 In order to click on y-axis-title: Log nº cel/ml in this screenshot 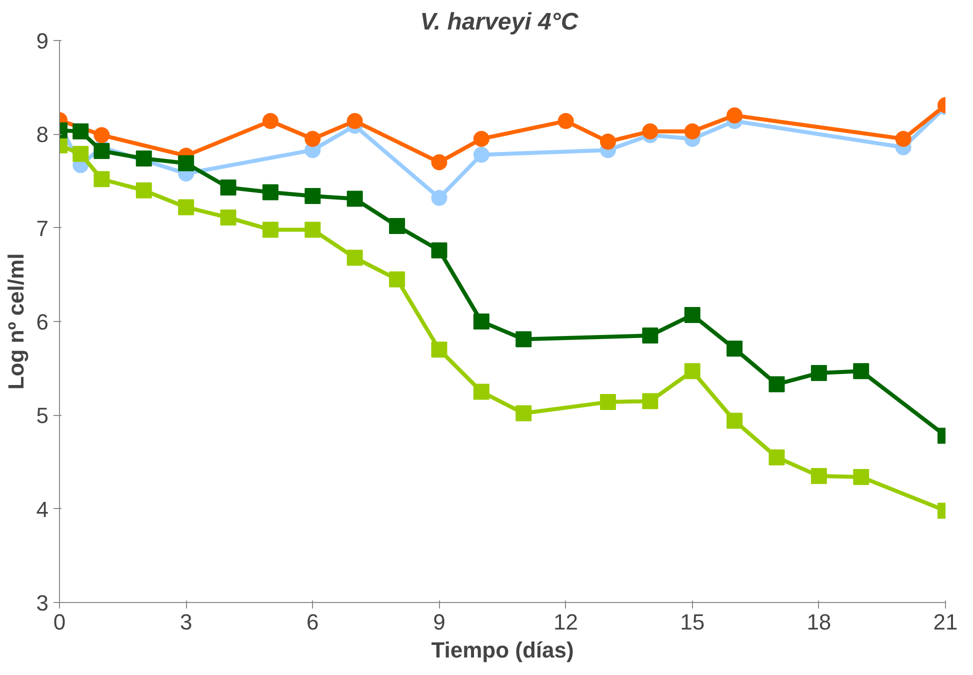, I will do `click(15, 321)`.